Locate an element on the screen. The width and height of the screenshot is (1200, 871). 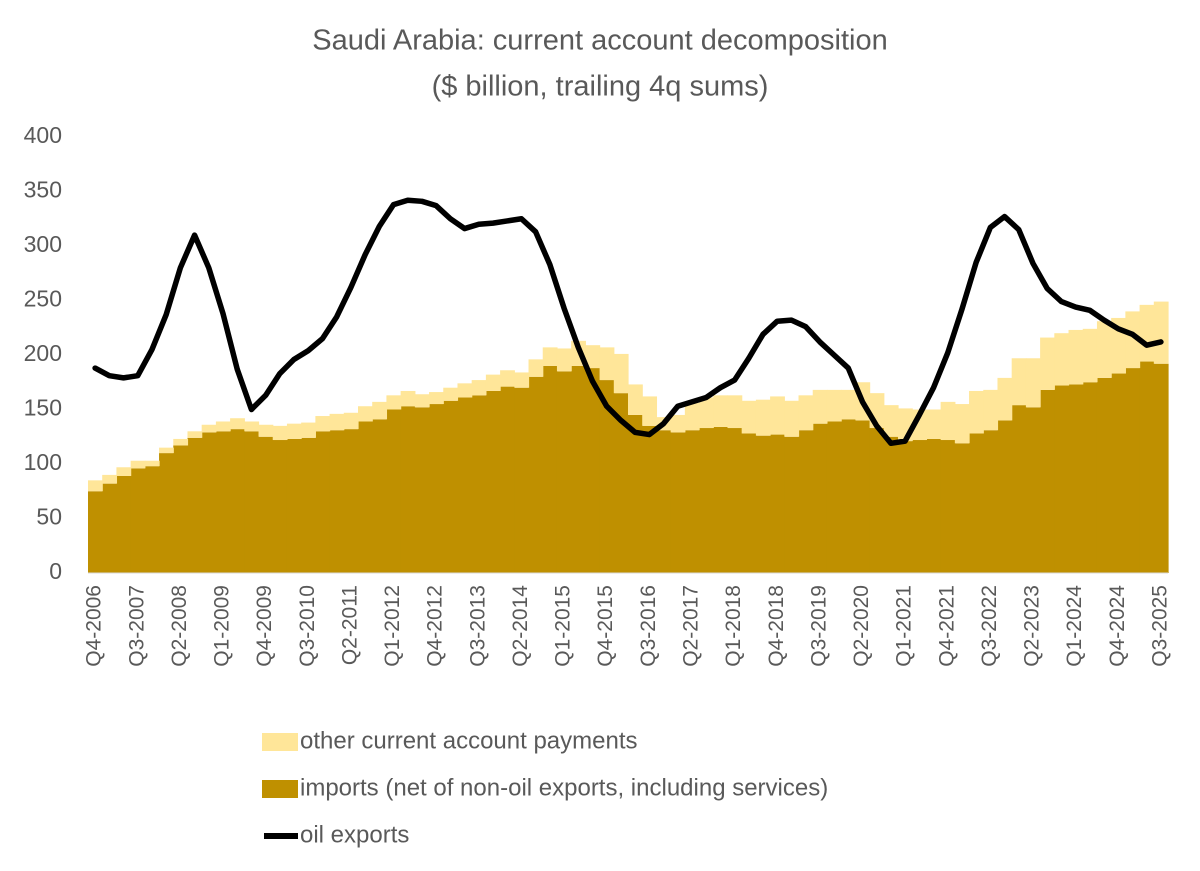
x-tick-label: Q4-2006 is located at coordinates (94, 626).